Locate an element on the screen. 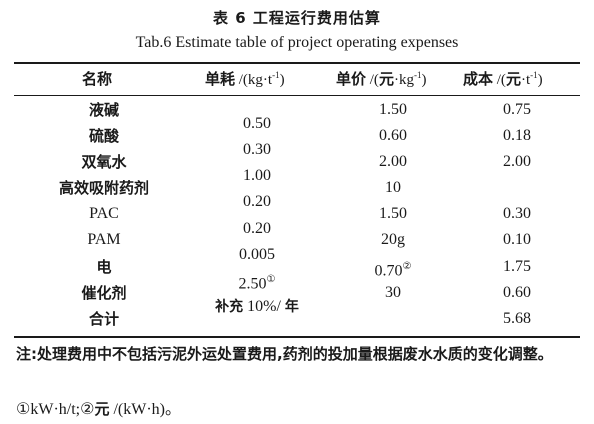  price-cell-electricity: 0.70② is located at coordinates (393, 270).